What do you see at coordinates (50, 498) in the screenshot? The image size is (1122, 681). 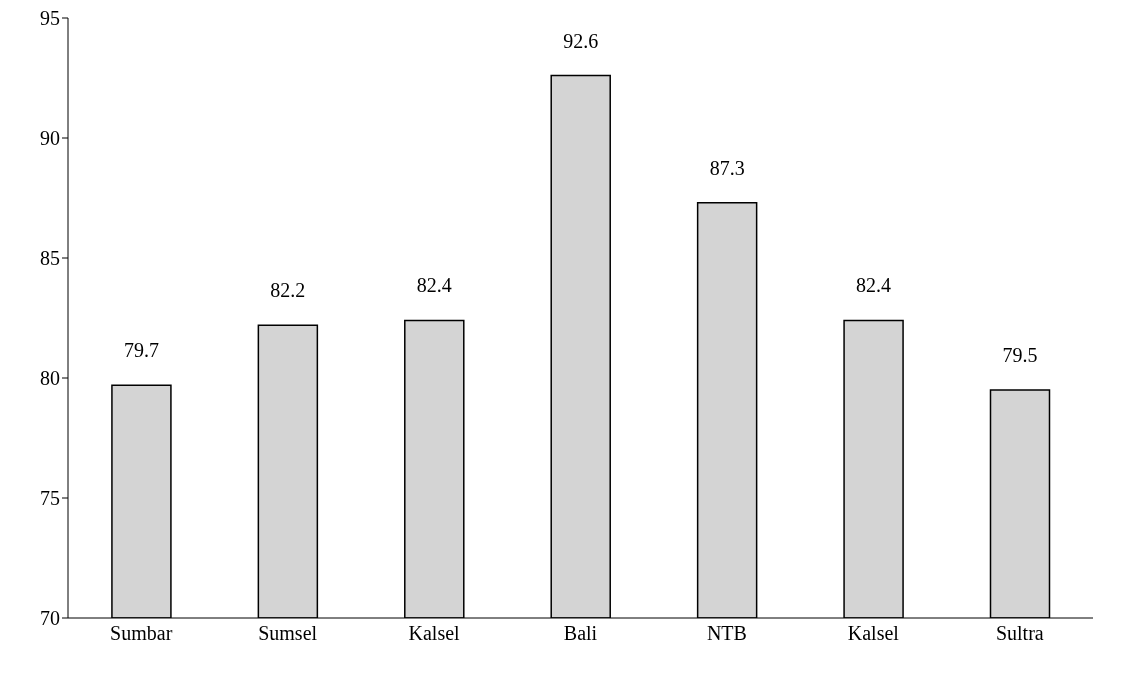 I see `y-tick-label: 75` at bounding box center [50, 498].